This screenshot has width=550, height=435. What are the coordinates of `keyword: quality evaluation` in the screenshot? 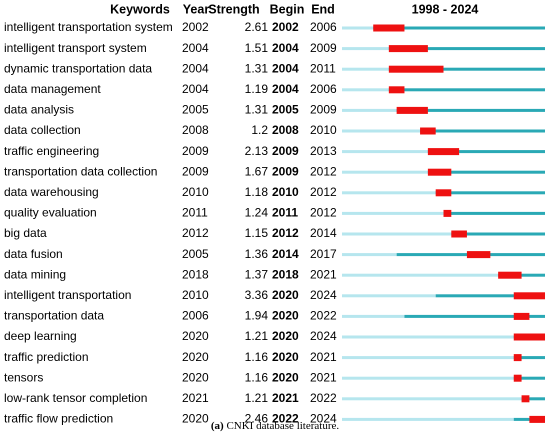 It's located at (50, 213).